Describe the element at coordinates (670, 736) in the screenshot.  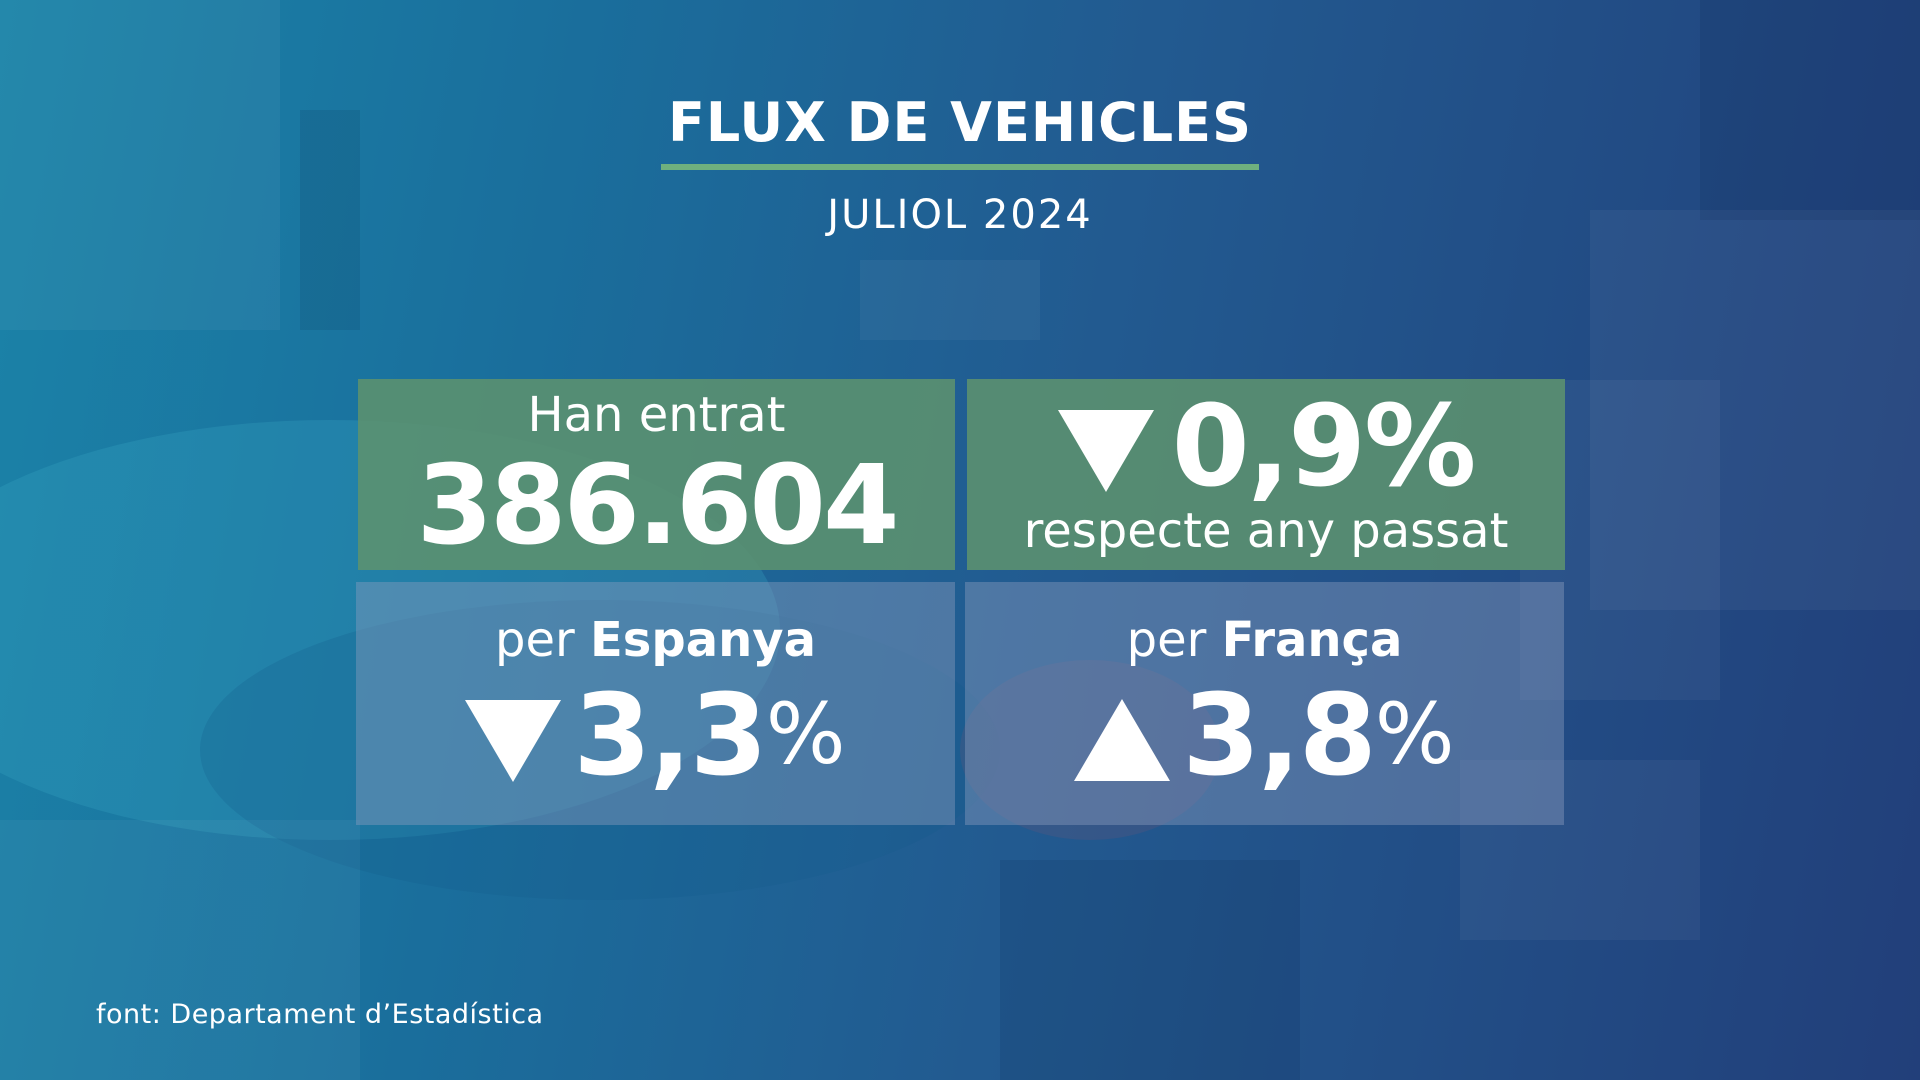
I see `spain-change-value: 3,3` at that location.